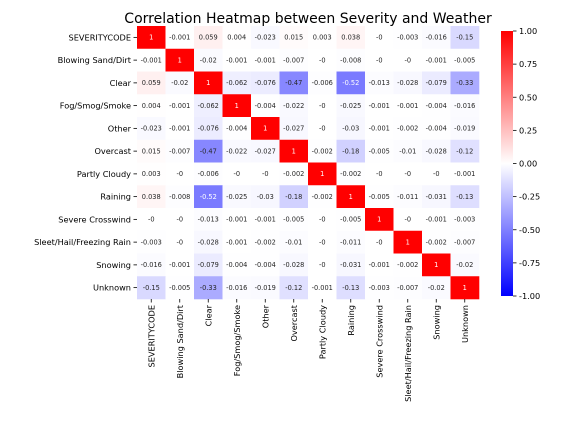 This screenshot has width=576, height=432. What do you see at coordinates (528, 31) in the screenshot?
I see `colorbar-tick-label: 1.00` at bounding box center [528, 31].